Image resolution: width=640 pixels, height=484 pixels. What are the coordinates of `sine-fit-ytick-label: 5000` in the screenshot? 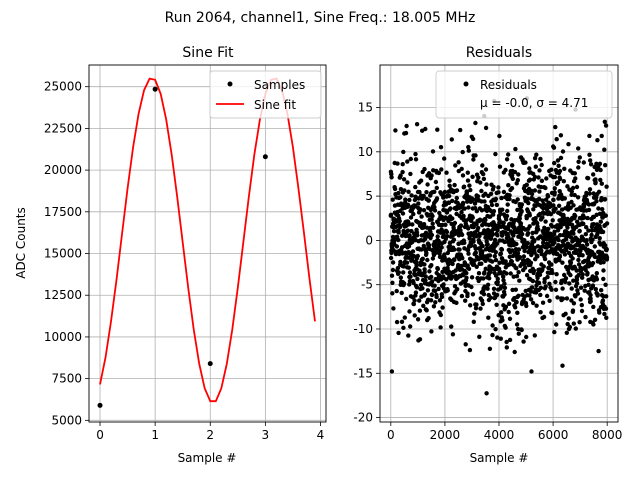 It's located at (66, 420).